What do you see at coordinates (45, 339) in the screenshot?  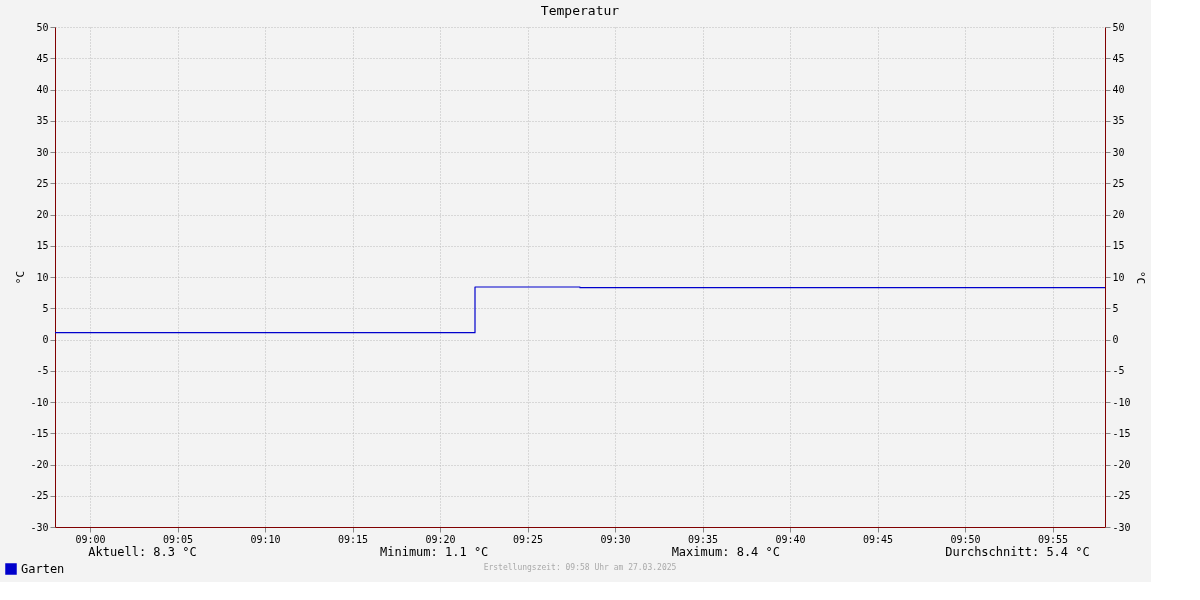 I see `y-tick-label: 0` at bounding box center [45, 339].